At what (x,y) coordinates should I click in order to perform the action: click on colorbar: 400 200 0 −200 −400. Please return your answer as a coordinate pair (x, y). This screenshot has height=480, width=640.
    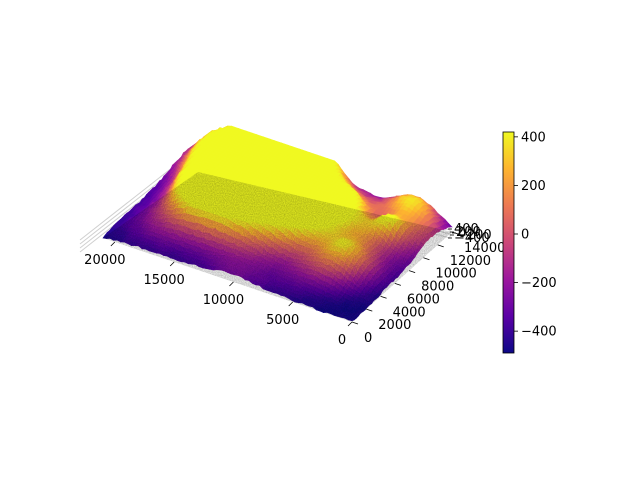
    Looking at the image, I should click on (529, 242).